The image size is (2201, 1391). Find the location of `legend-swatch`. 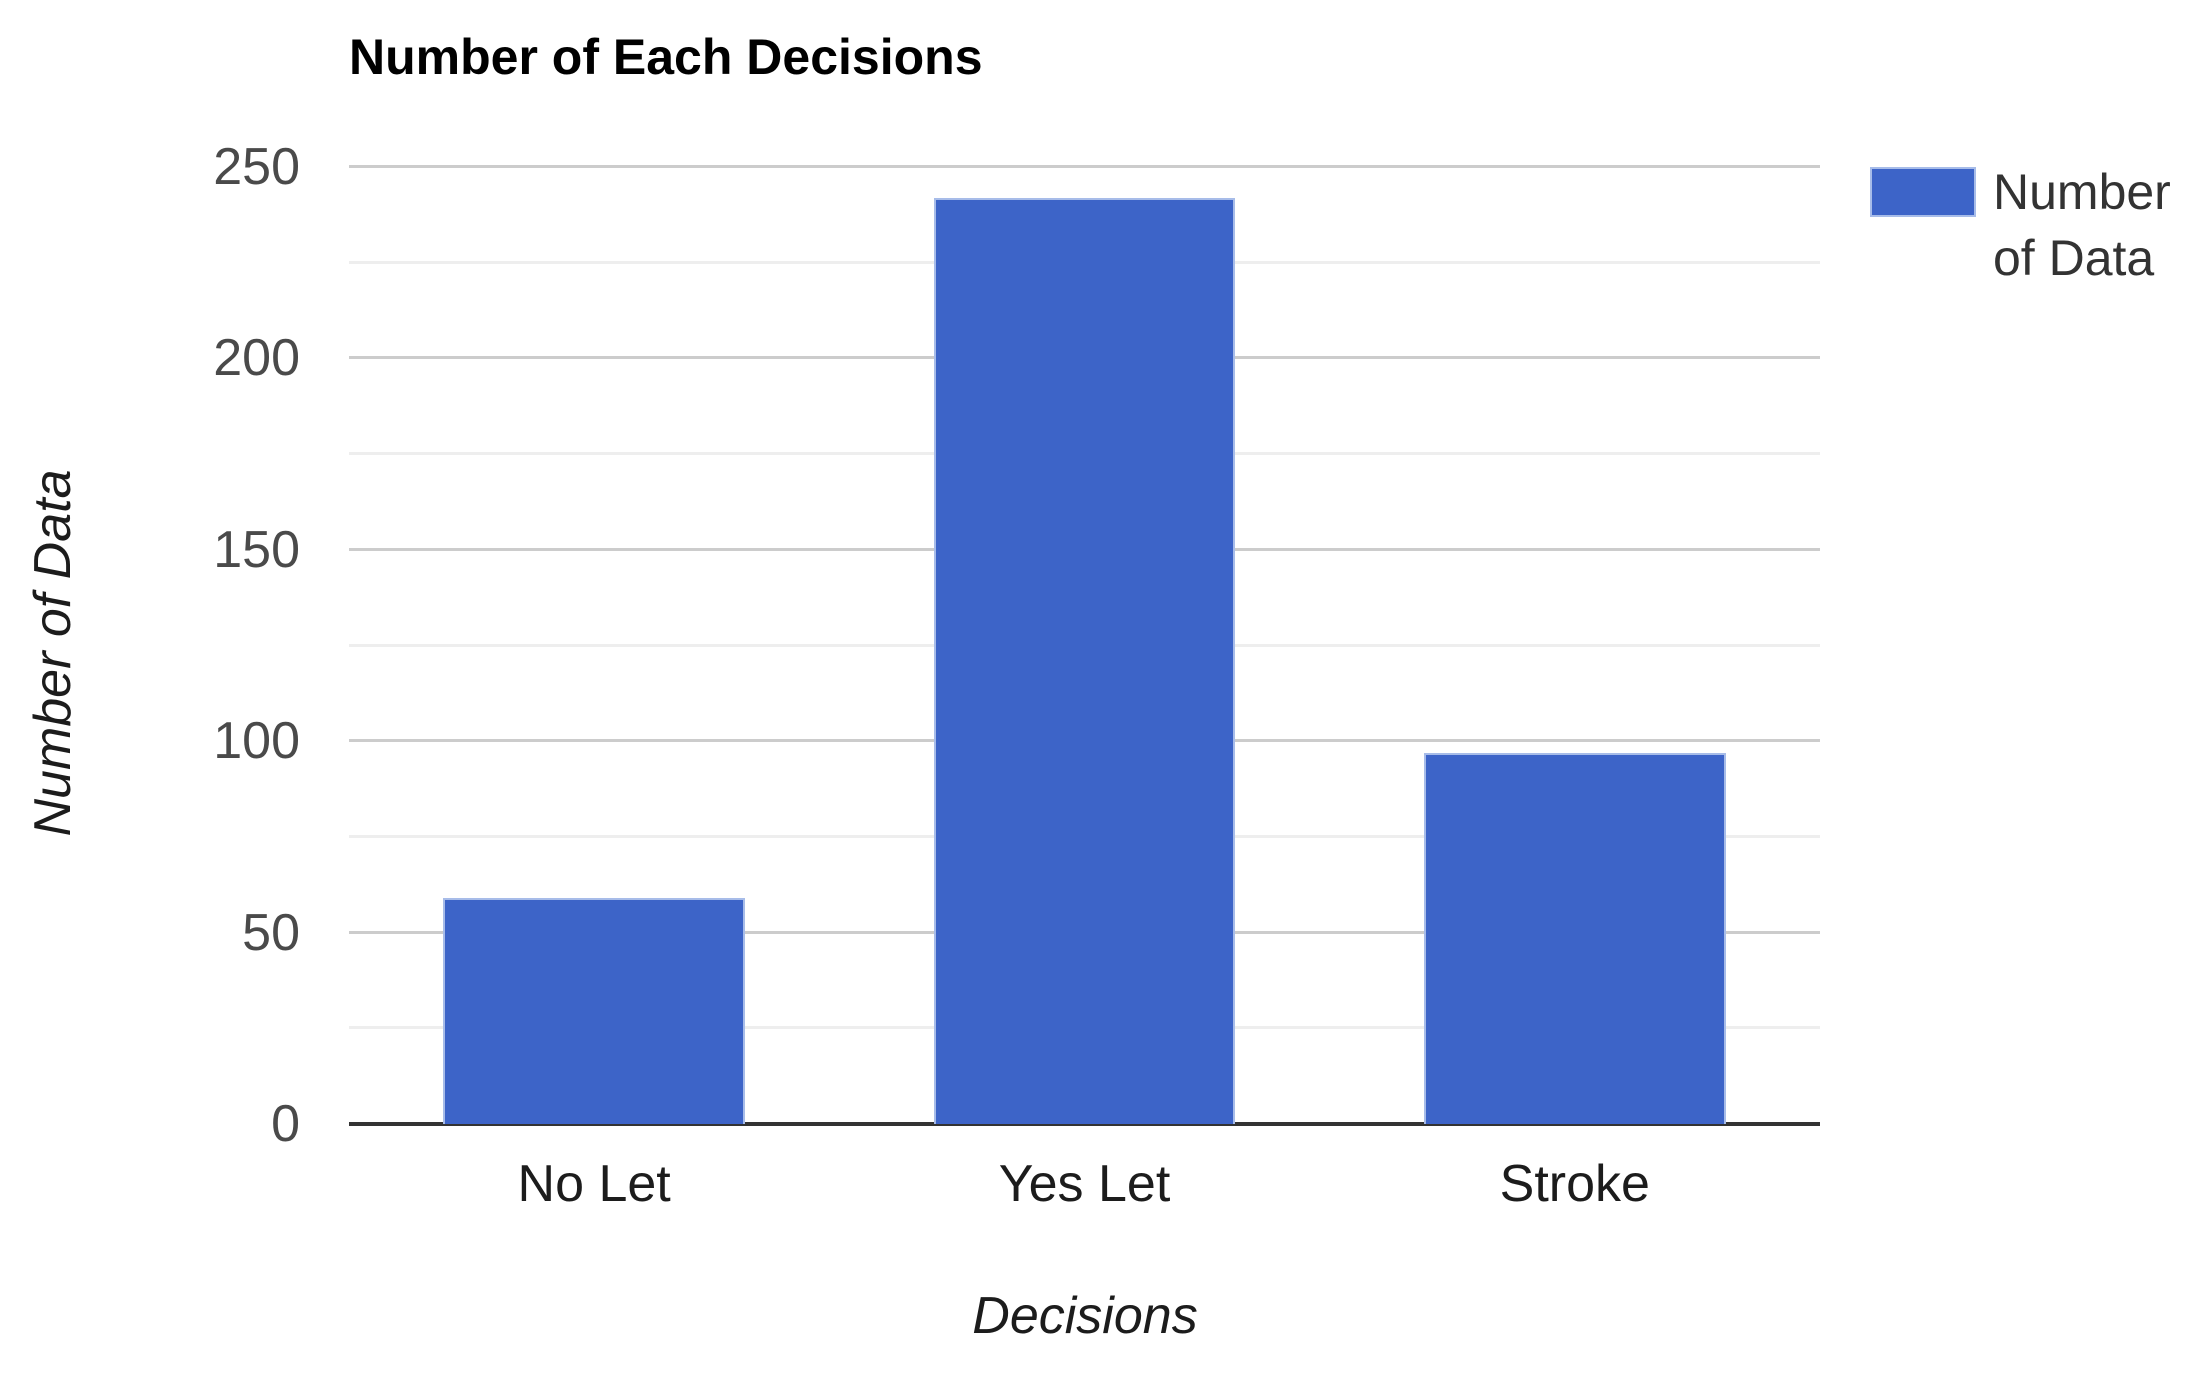

legend-swatch is located at coordinates (1923, 192).